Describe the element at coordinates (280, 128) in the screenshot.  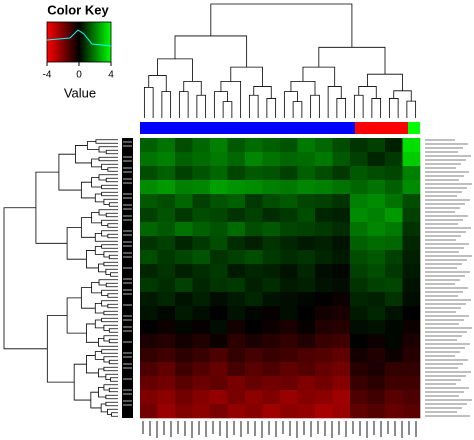
I see `column-groups` at that location.